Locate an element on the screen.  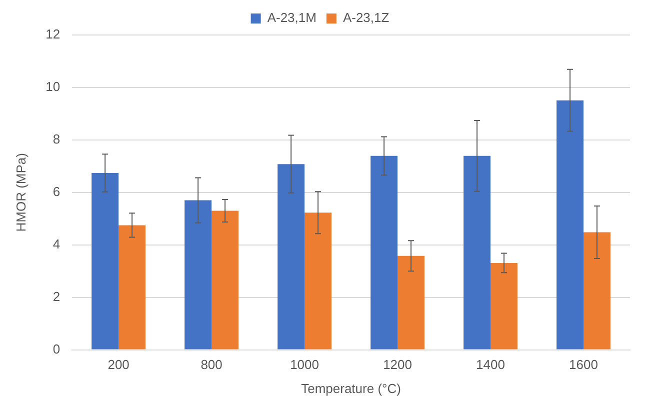
x-tick-label: 1400 is located at coordinates (490, 364).